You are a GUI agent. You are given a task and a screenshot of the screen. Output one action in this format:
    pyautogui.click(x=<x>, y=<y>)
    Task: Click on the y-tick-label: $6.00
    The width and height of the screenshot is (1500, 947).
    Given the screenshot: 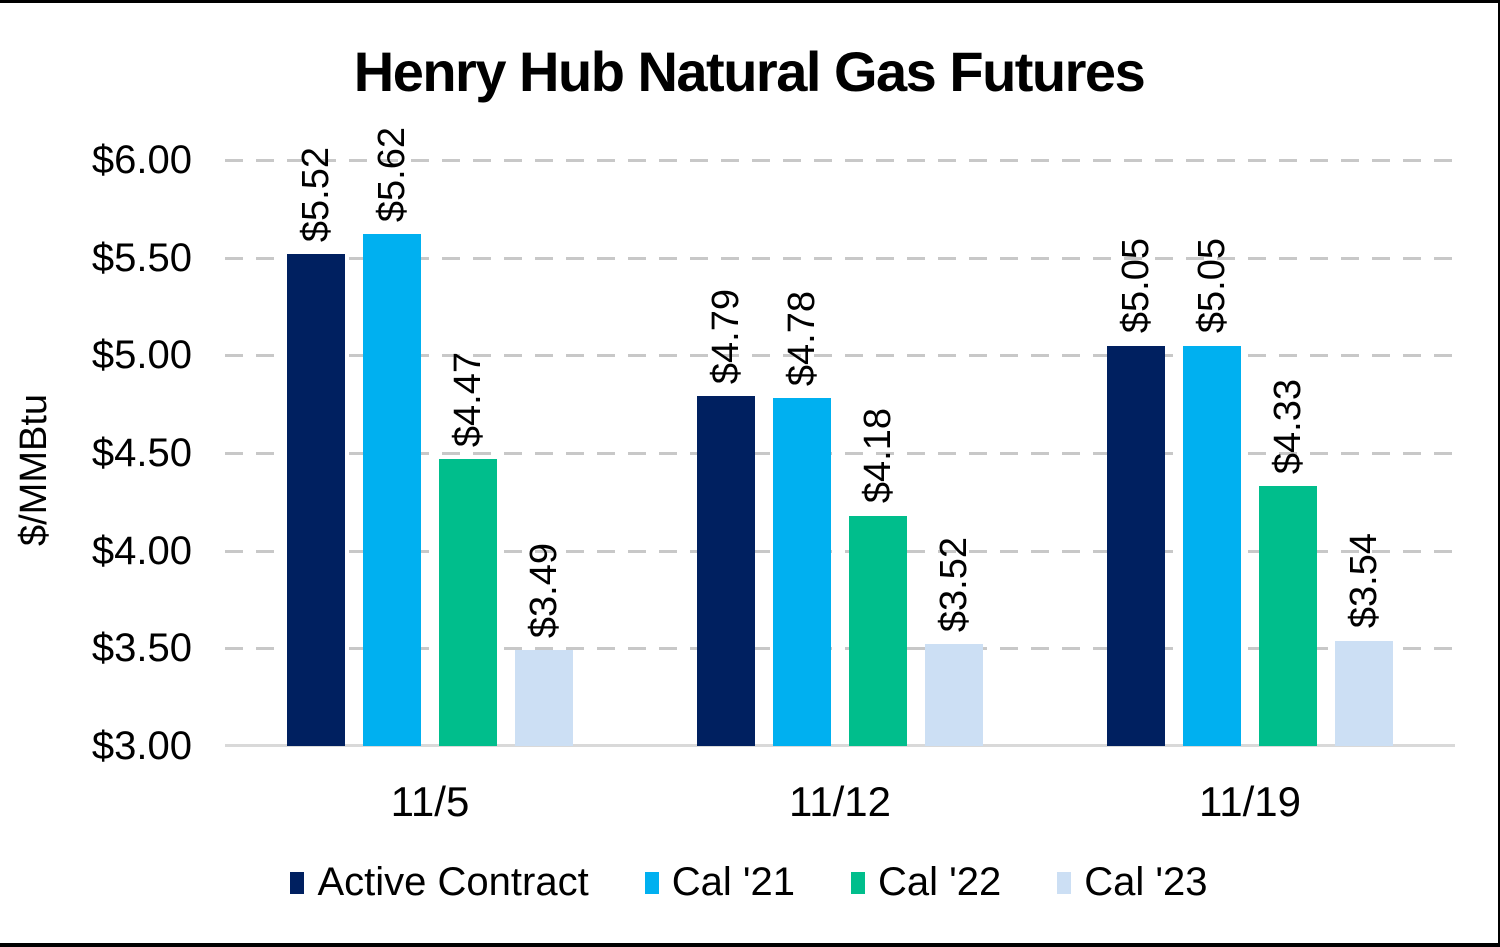 What is the action you would take?
    pyautogui.click(x=141, y=160)
    